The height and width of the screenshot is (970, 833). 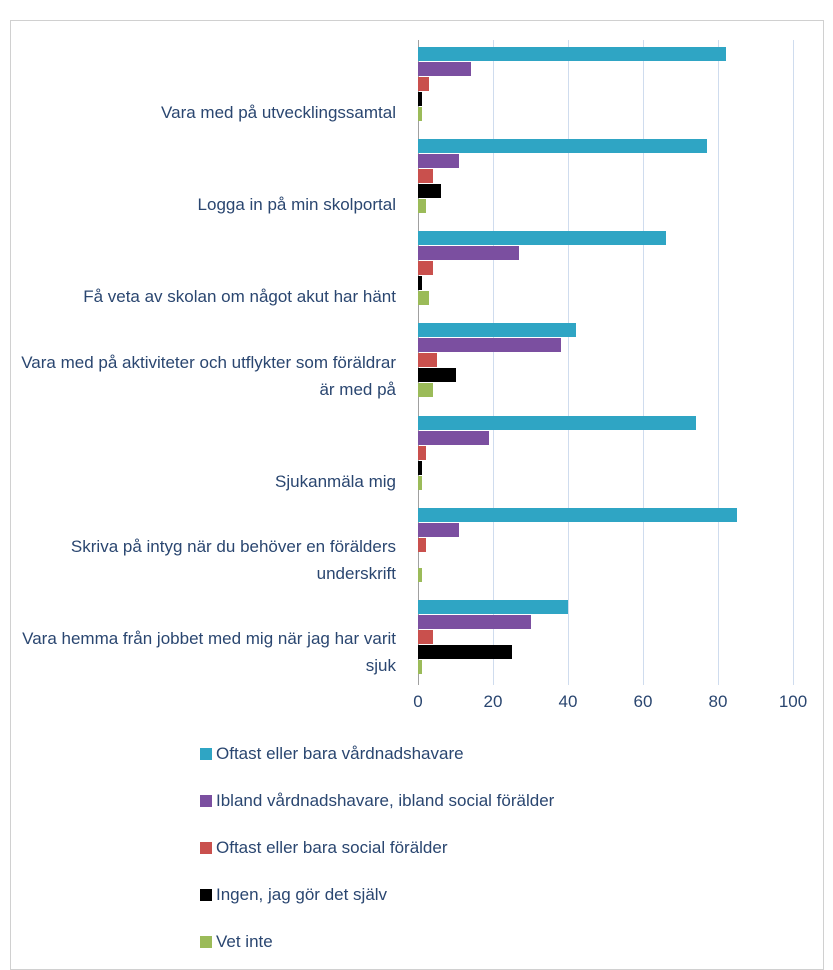 What do you see at coordinates (239, 297) in the screenshot?
I see `category-label: Få veta av skolan om något akut har hänt` at bounding box center [239, 297].